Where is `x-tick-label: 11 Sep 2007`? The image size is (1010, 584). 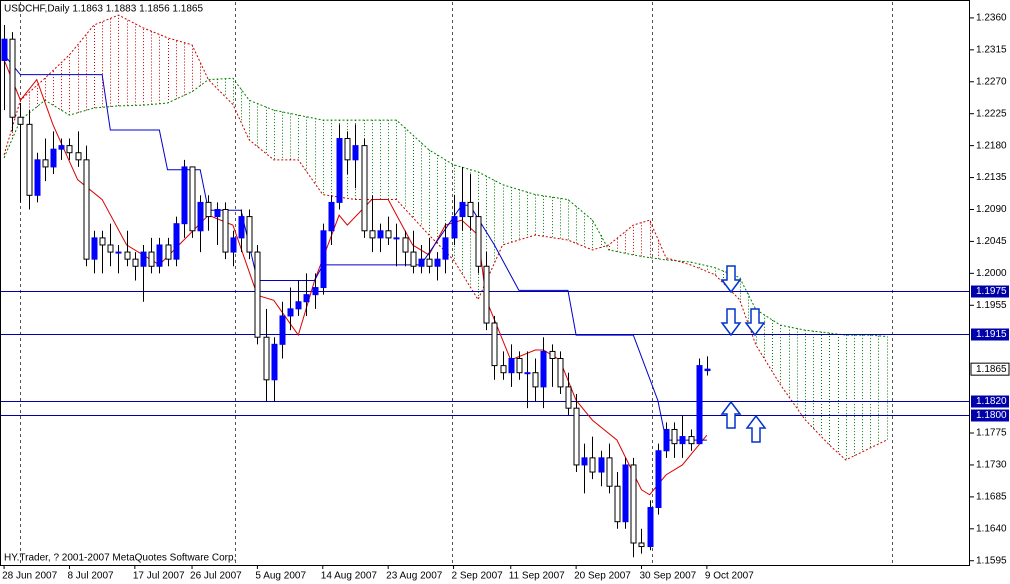
x-tick-label: 11 Sep 2007 is located at coordinates (537, 576).